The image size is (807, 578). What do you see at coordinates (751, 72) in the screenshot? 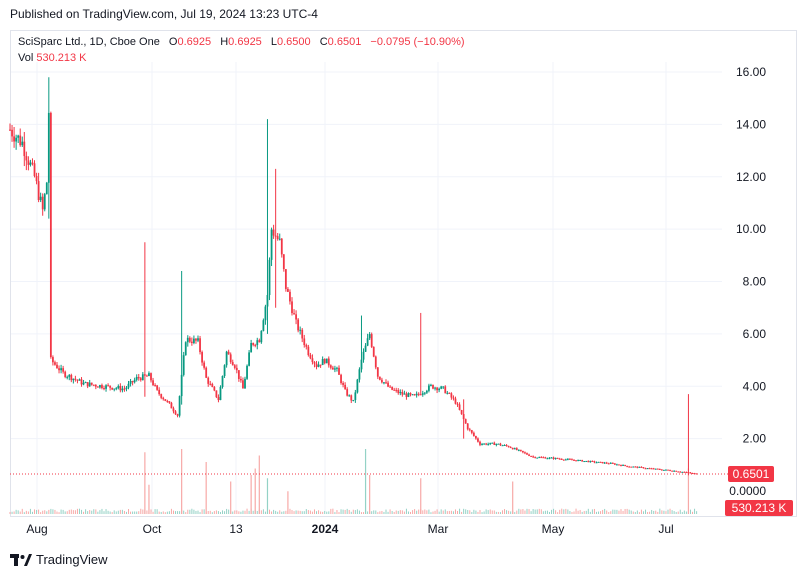
I see `y-tick-label: 16.00` at bounding box center [751, 72].